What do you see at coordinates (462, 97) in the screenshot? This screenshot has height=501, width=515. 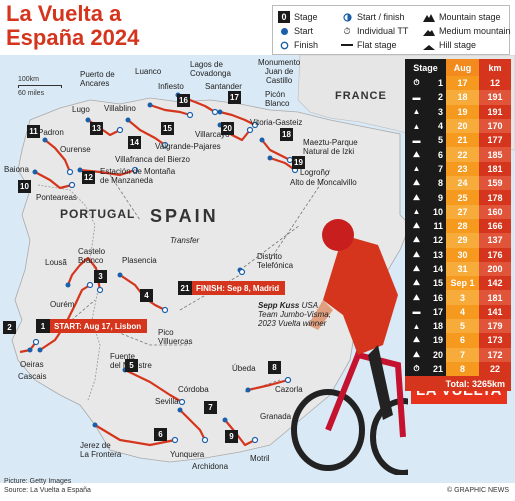 I see `stage-date: 18` at bounding box center [462, 97].